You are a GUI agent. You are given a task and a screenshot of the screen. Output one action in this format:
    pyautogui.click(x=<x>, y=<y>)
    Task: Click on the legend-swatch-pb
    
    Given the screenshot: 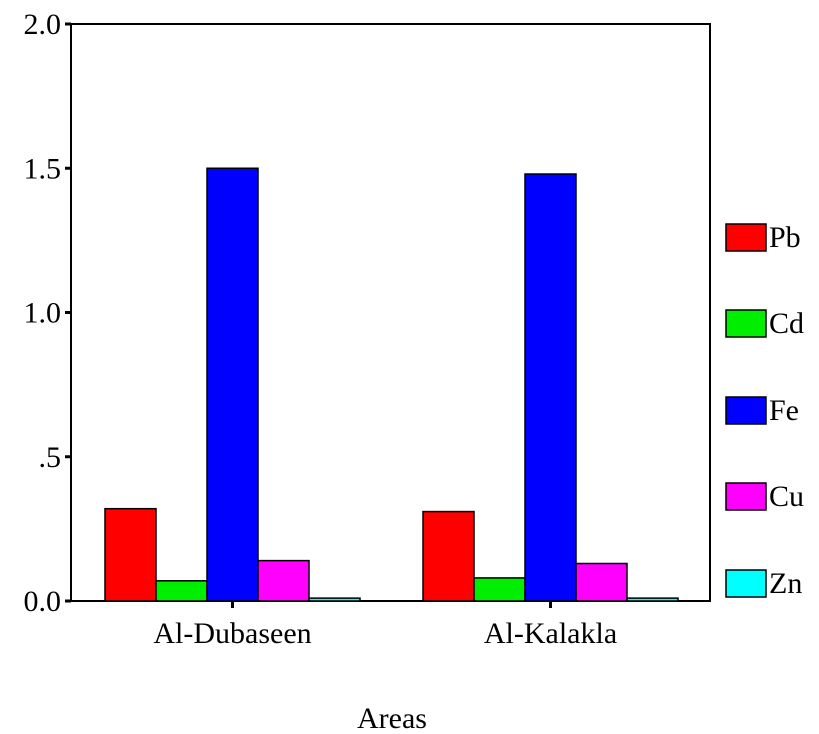 What is the action you would take?
    pyautogui.click(x=746, y=237)
    